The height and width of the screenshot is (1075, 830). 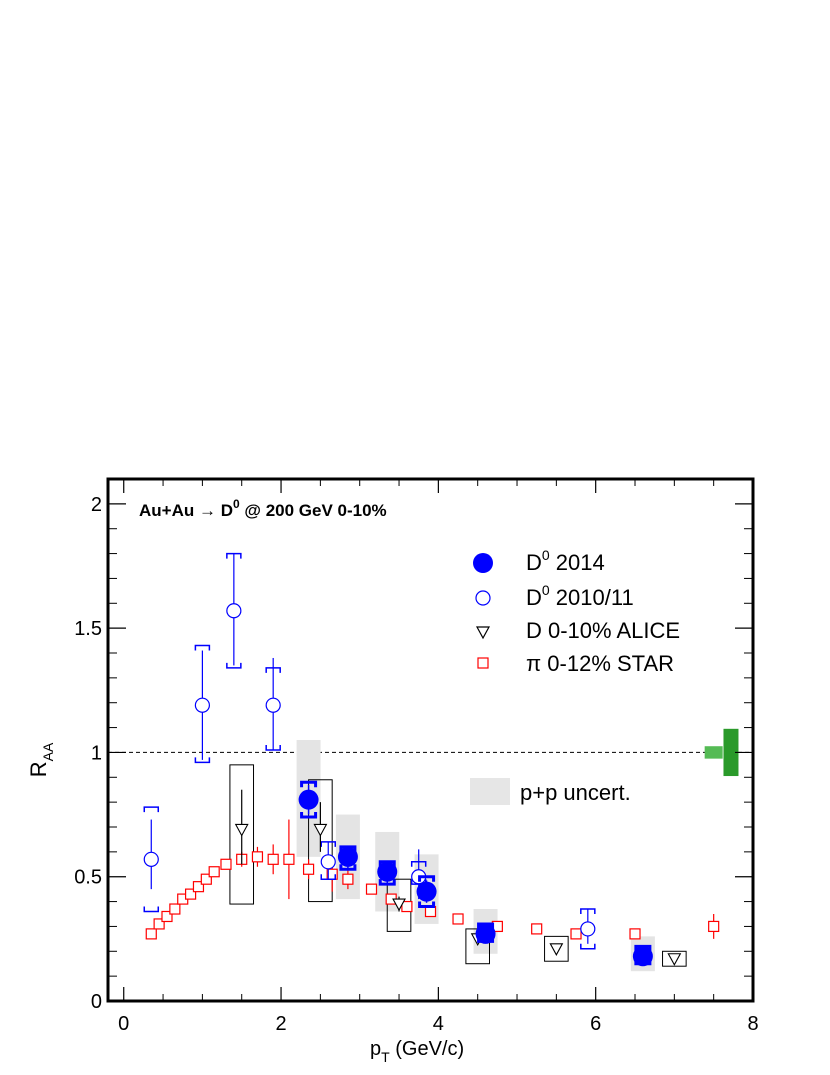 I want to click on legend-label-alice: D 0-10% ALICE, so click(x=603, y=630).